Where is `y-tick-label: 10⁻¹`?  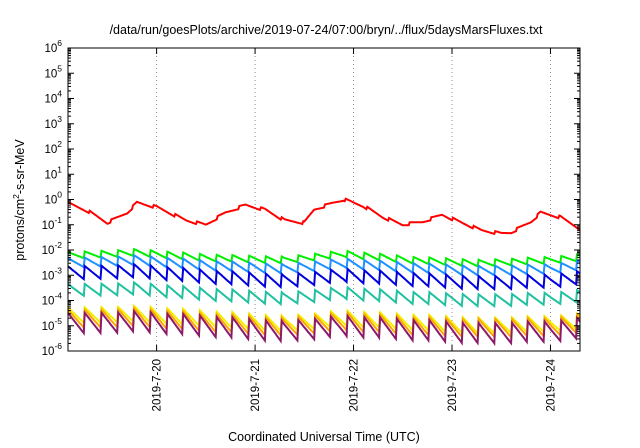
y-tick-label: 10⁻¹ is located at coordinates (52, 223).